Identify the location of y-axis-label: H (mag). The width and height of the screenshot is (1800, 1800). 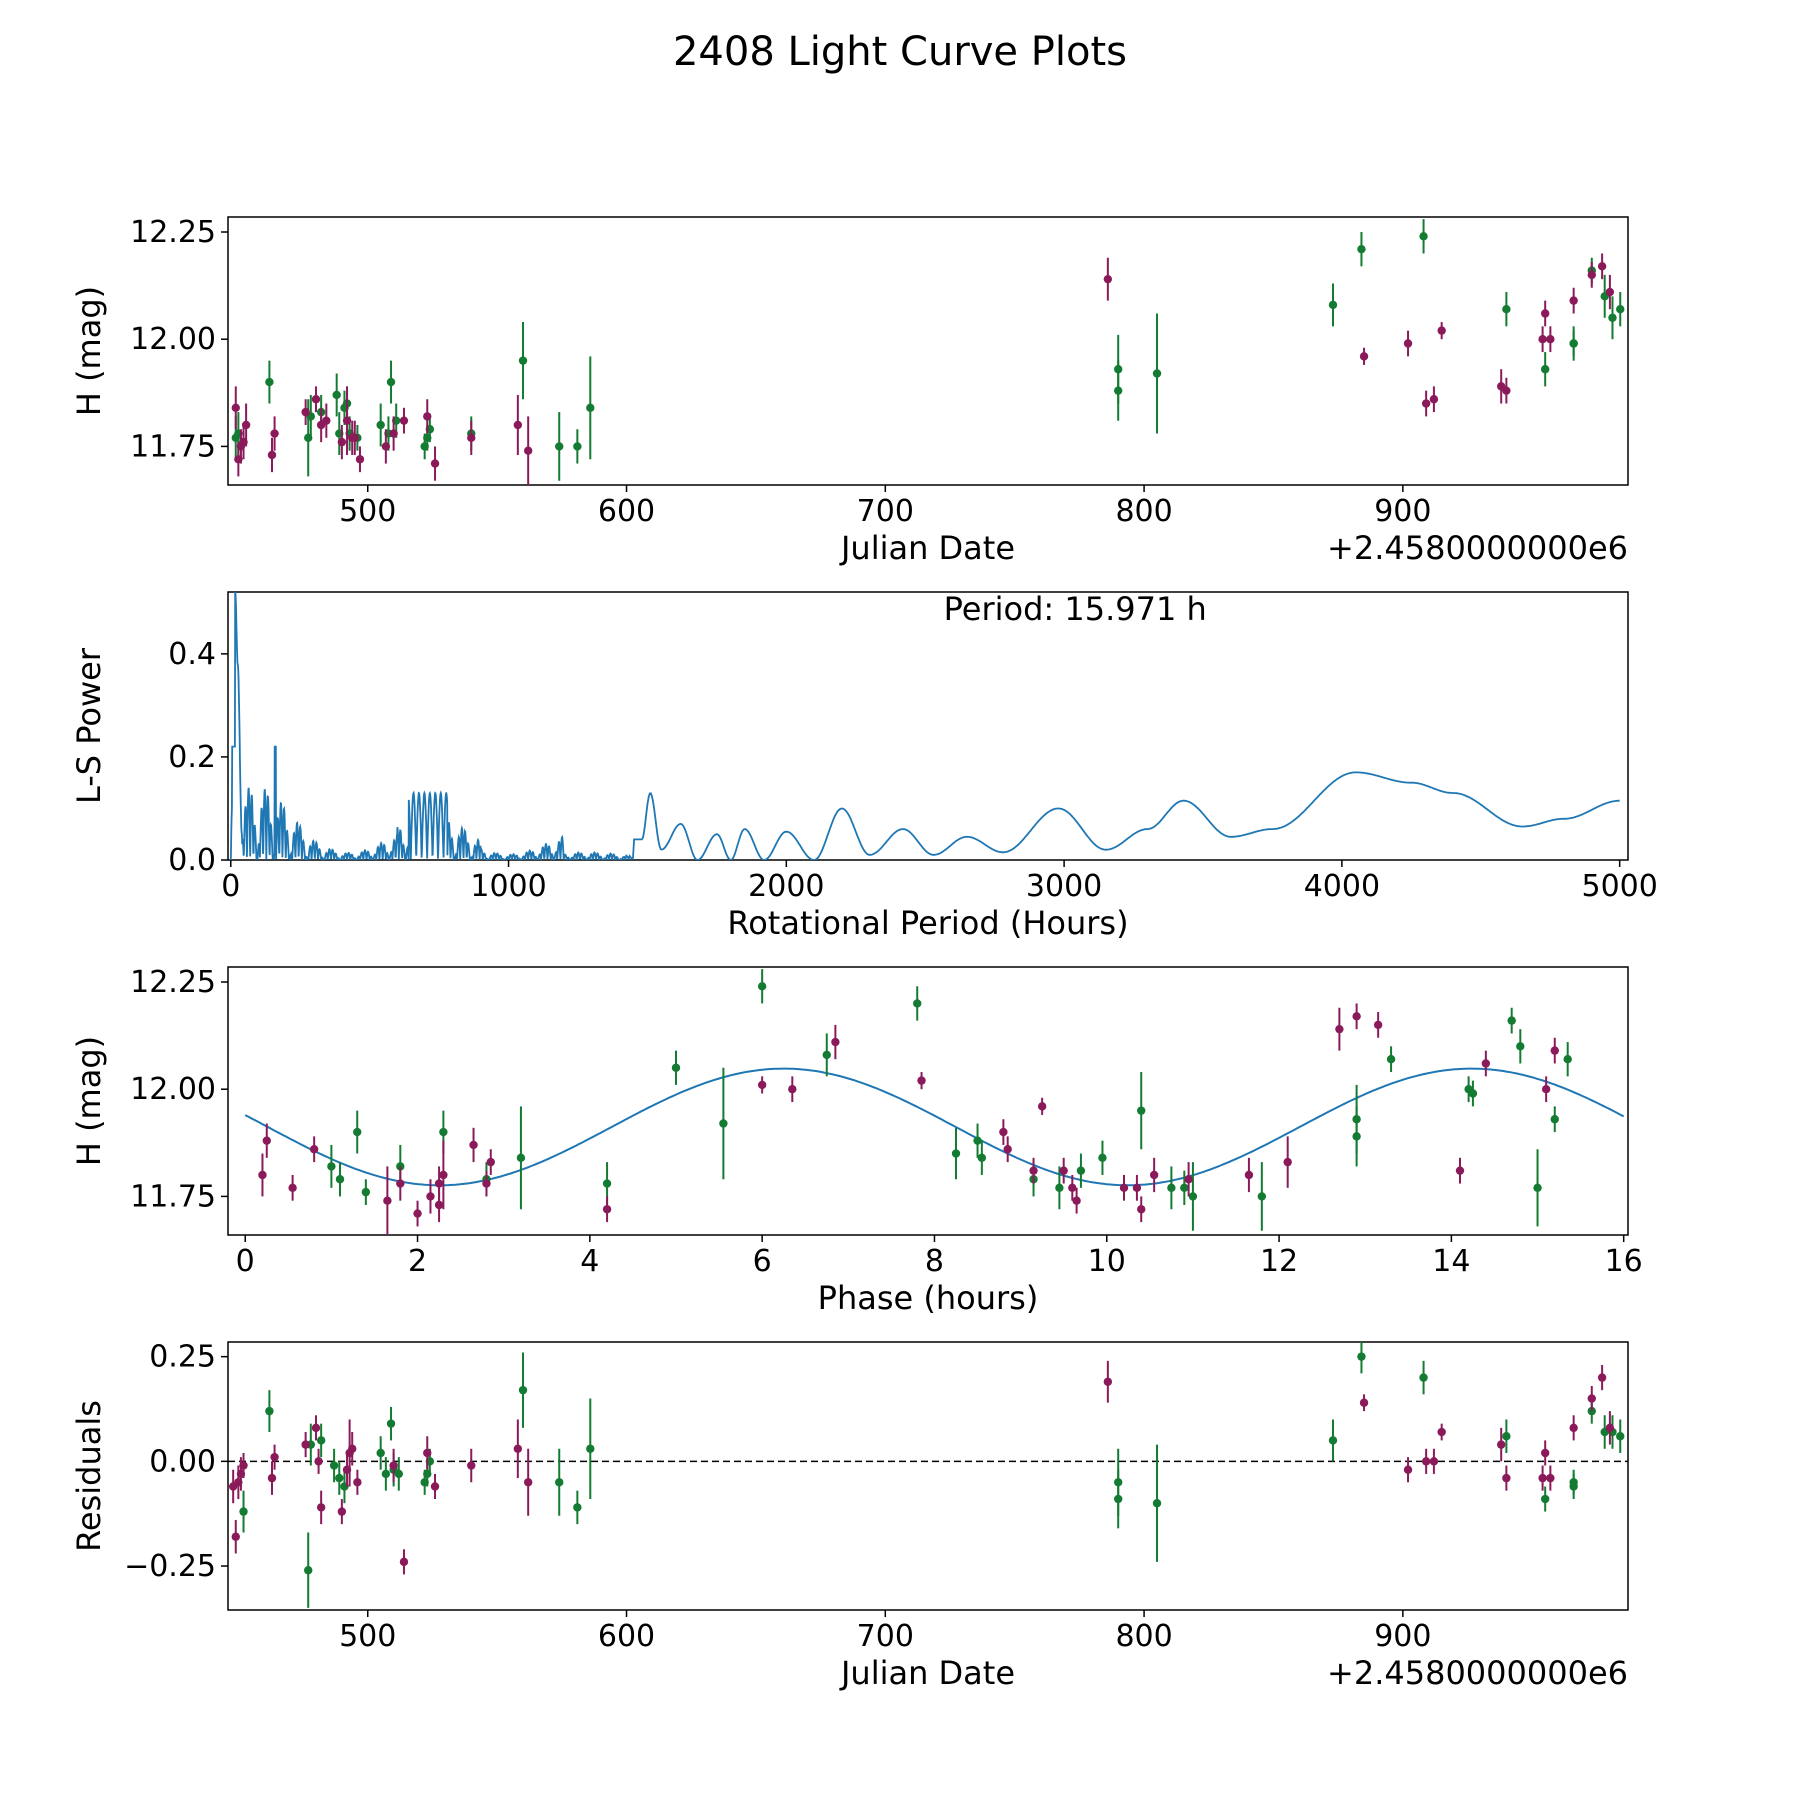
(89, 1101).